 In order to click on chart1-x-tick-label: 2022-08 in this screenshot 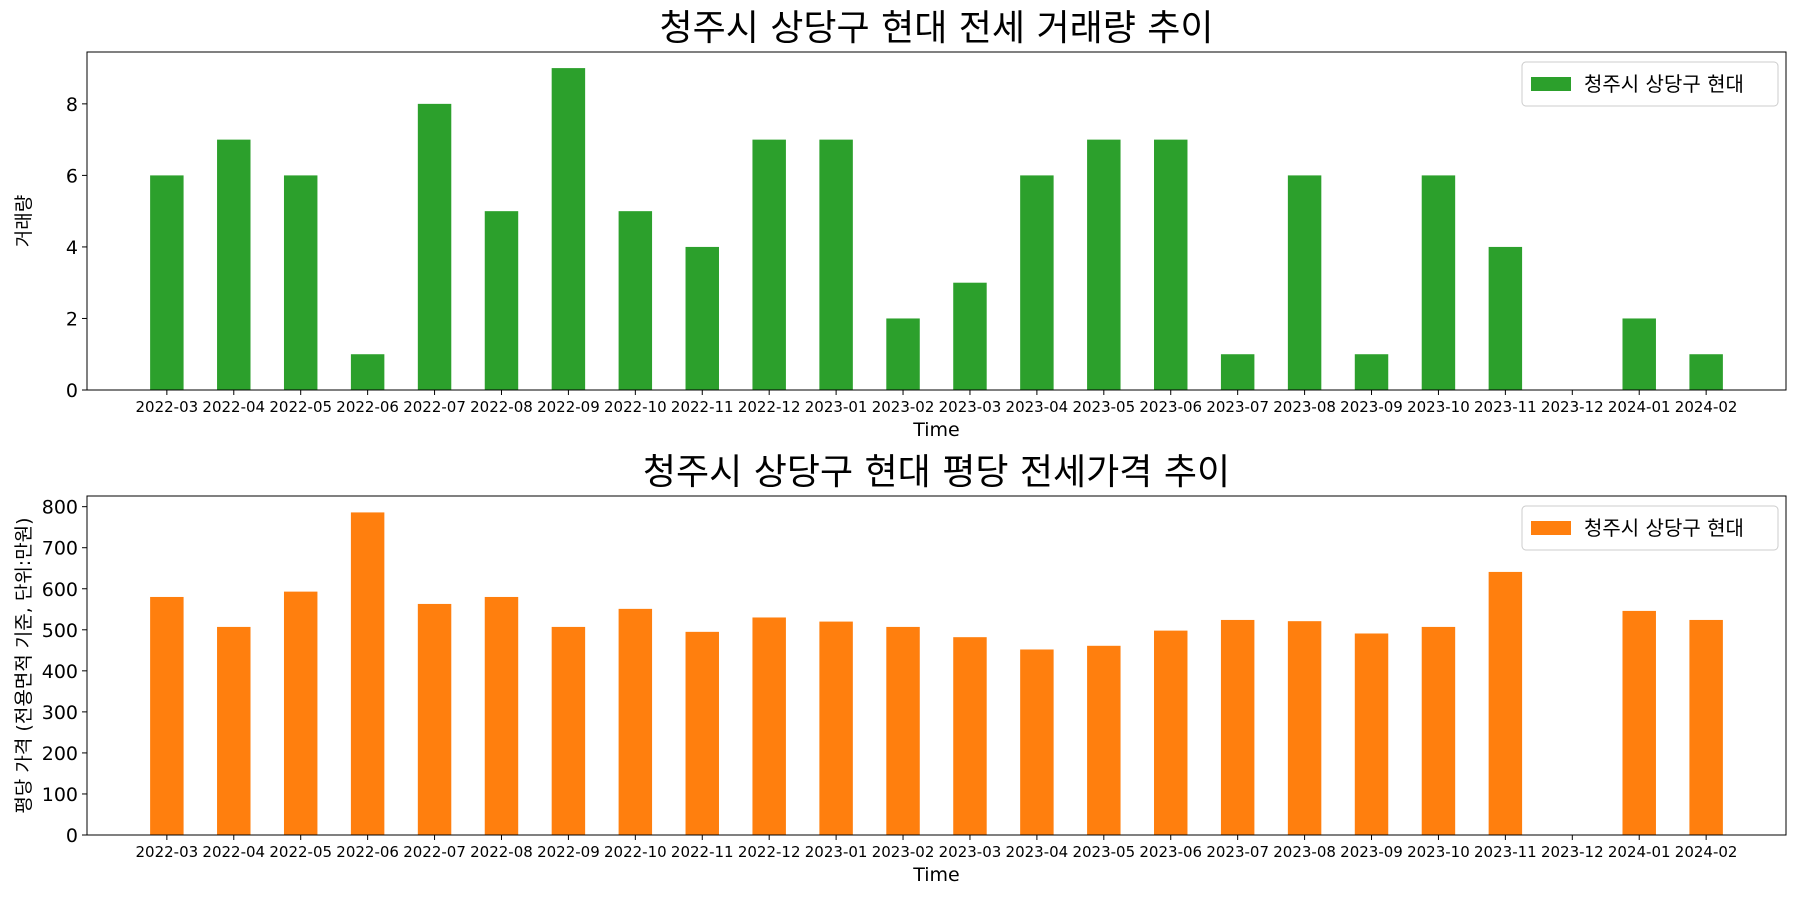, I will do `click(501, 407)`.